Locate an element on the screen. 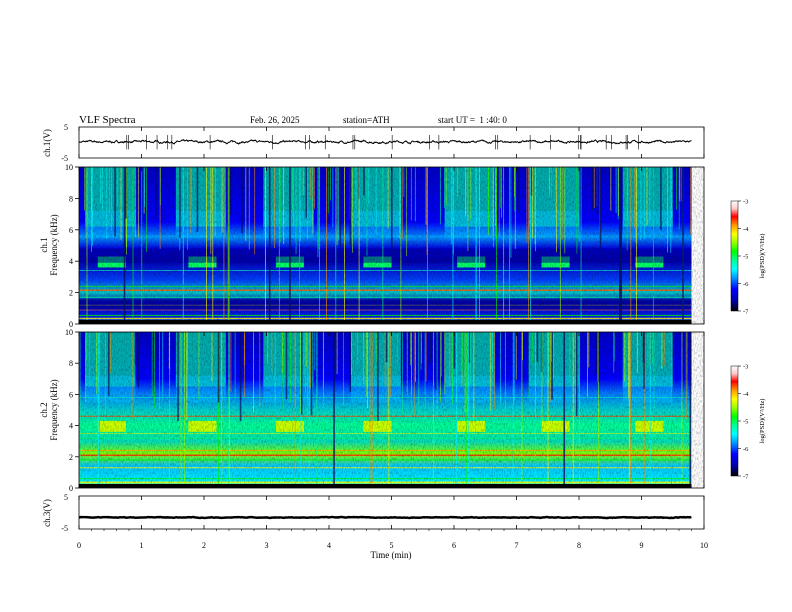  start-ut-label: start UT = 1 :40: 0 is located at coordinates (472, 120).